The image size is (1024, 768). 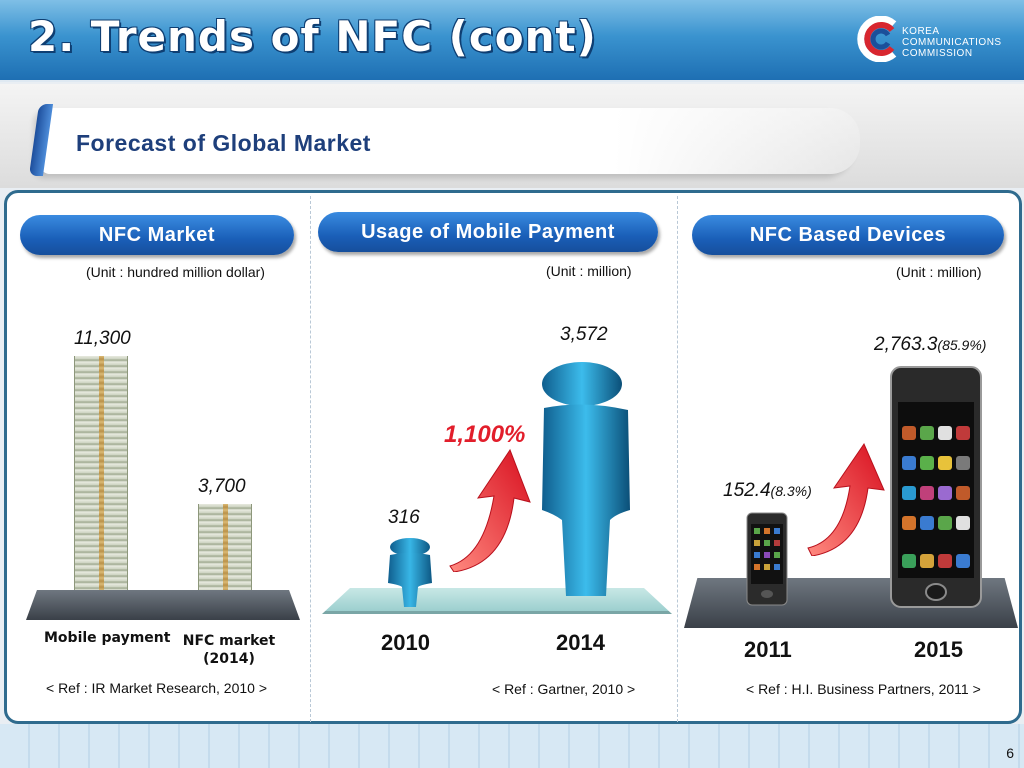 What do you see at coordinates (791, 491) in the screenshot?
I see `devices-2011-share: (8.3%)` at bounding box center [791, 491].